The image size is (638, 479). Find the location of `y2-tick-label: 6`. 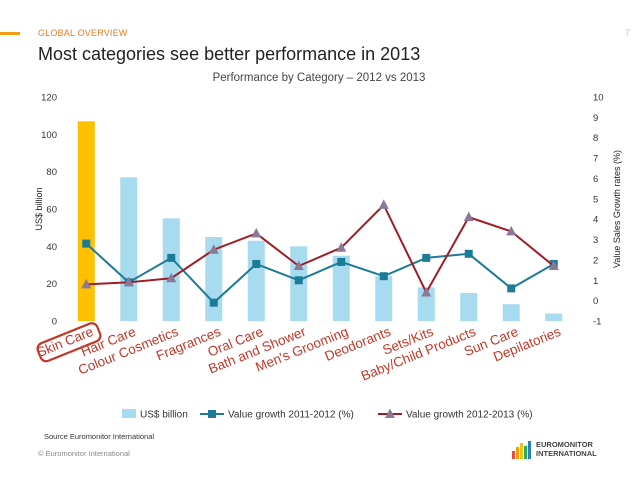

y2-tick-label: 6 is located at coordinates (595, 179).